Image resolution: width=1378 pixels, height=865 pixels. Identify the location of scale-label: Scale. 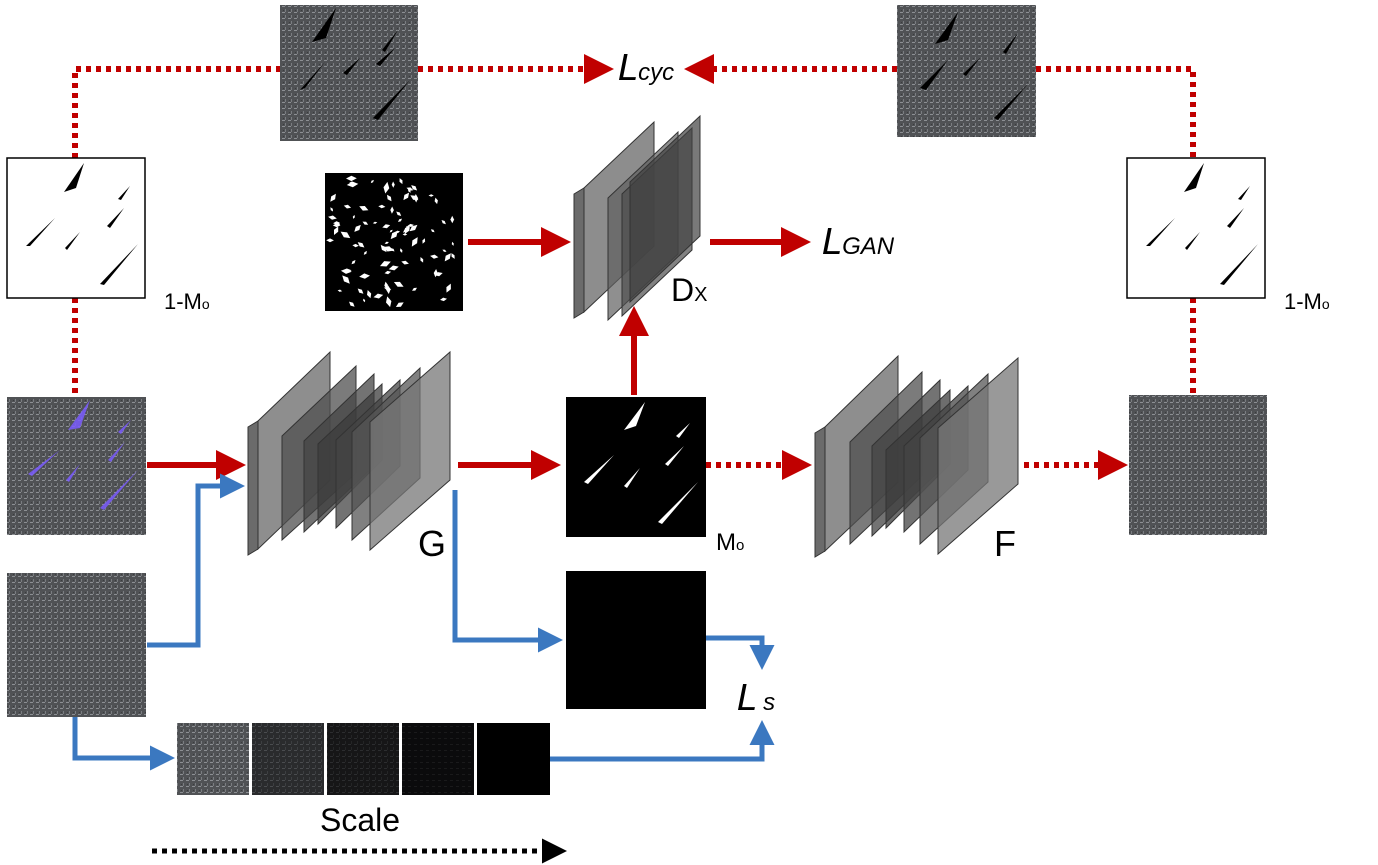
(360, 820).